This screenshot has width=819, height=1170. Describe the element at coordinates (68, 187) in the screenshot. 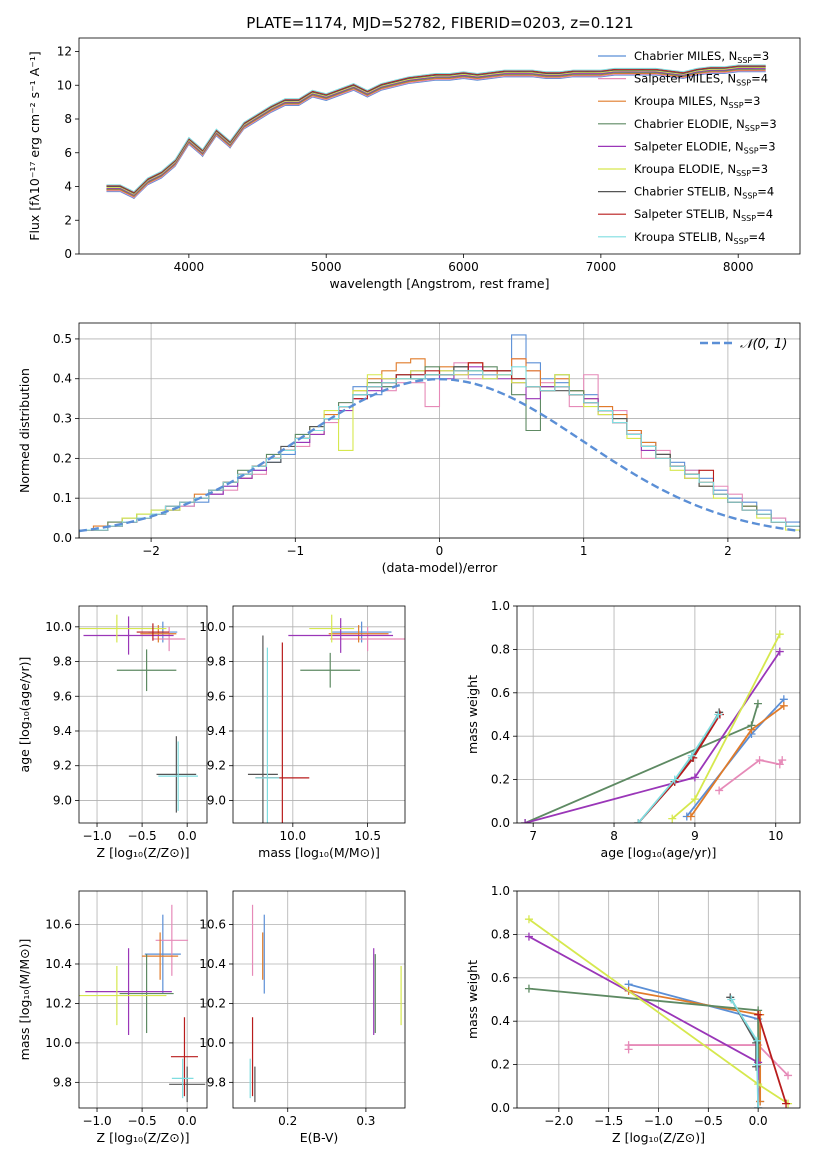

I see `y-tick-label: 4` at that location.